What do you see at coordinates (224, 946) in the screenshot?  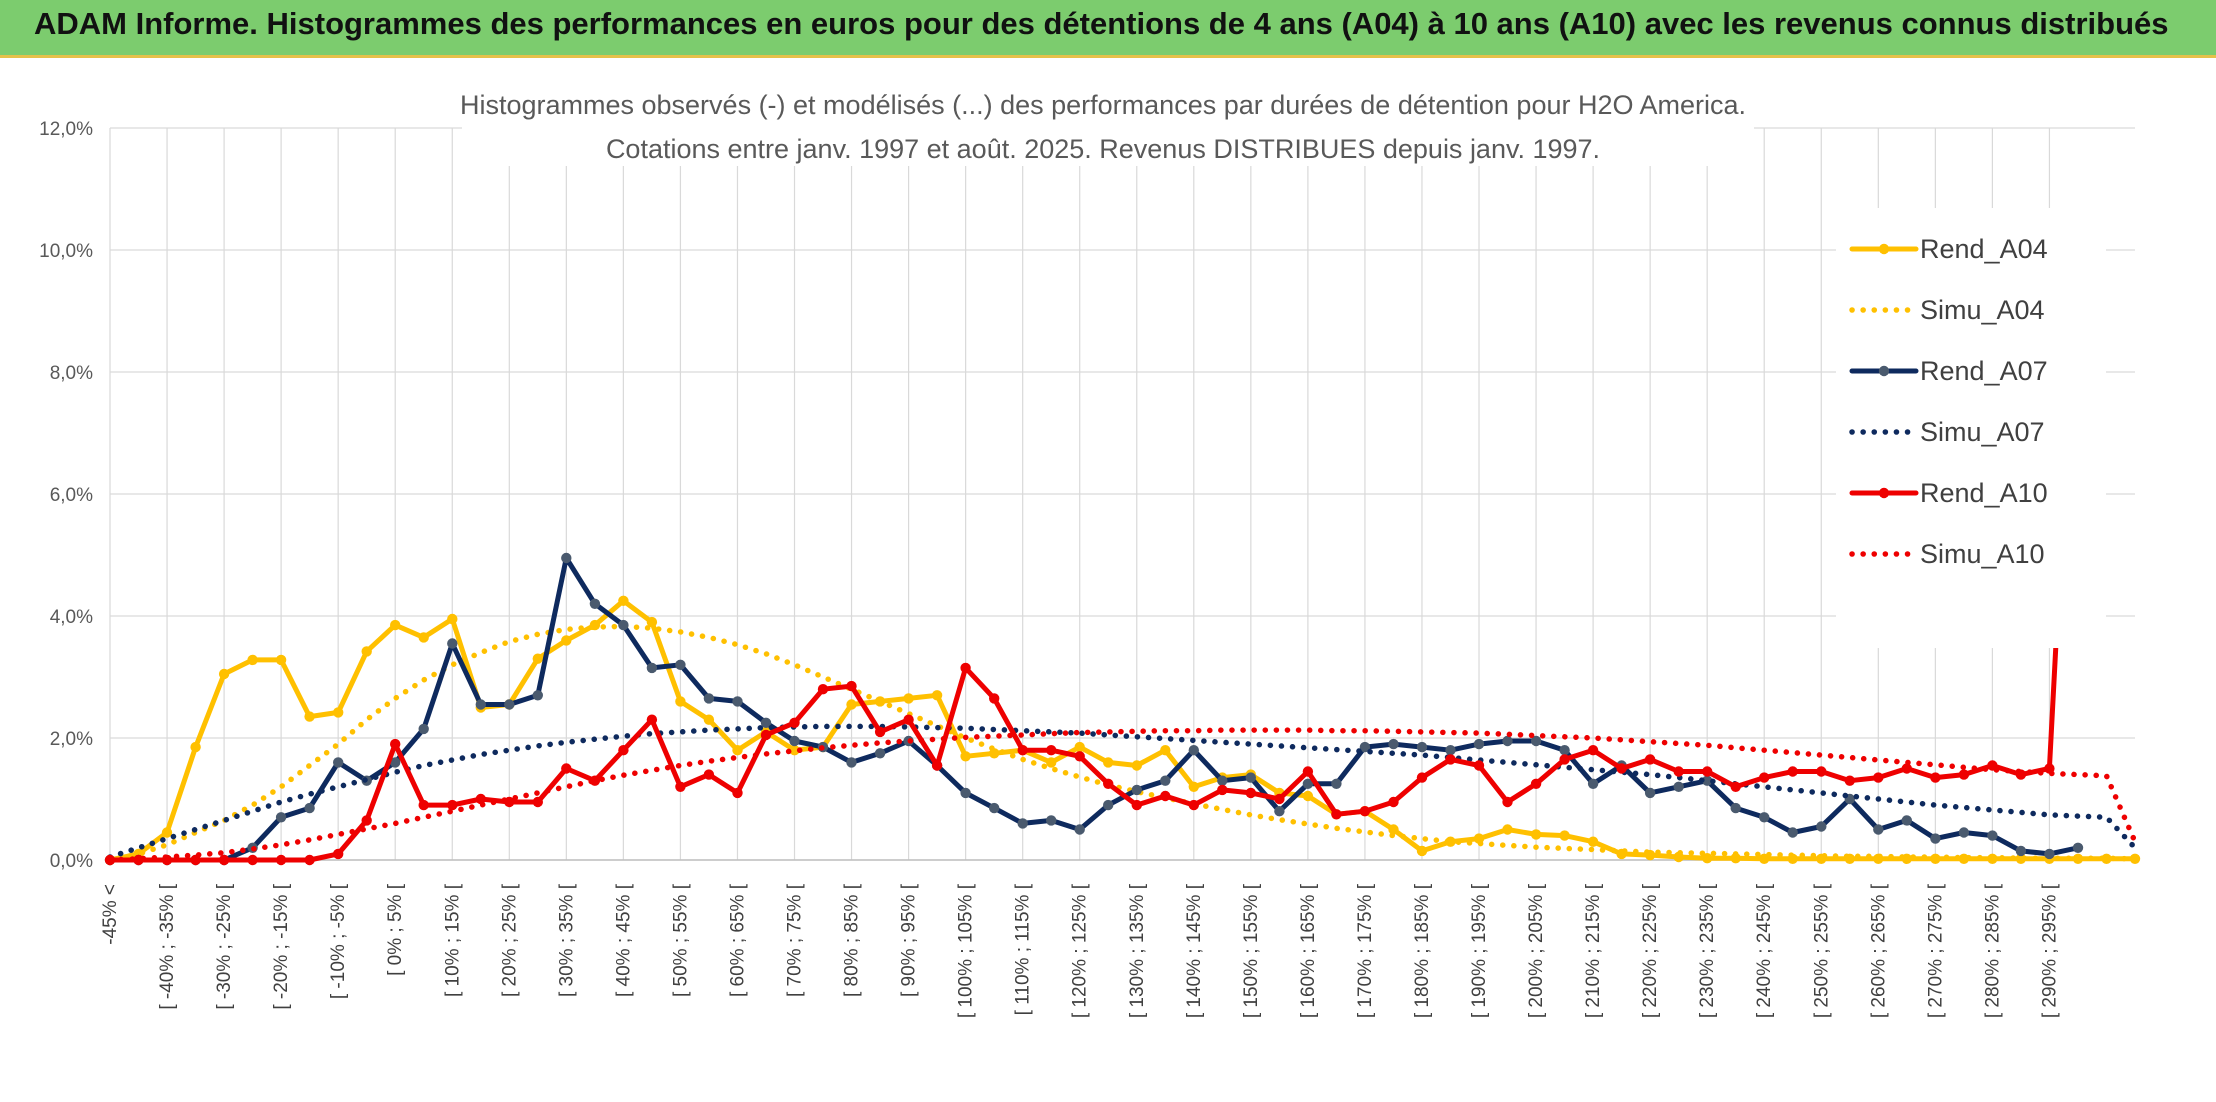 I see `x-tick-label: [ -30% ; -25% [` at bounding box center [224, 946].